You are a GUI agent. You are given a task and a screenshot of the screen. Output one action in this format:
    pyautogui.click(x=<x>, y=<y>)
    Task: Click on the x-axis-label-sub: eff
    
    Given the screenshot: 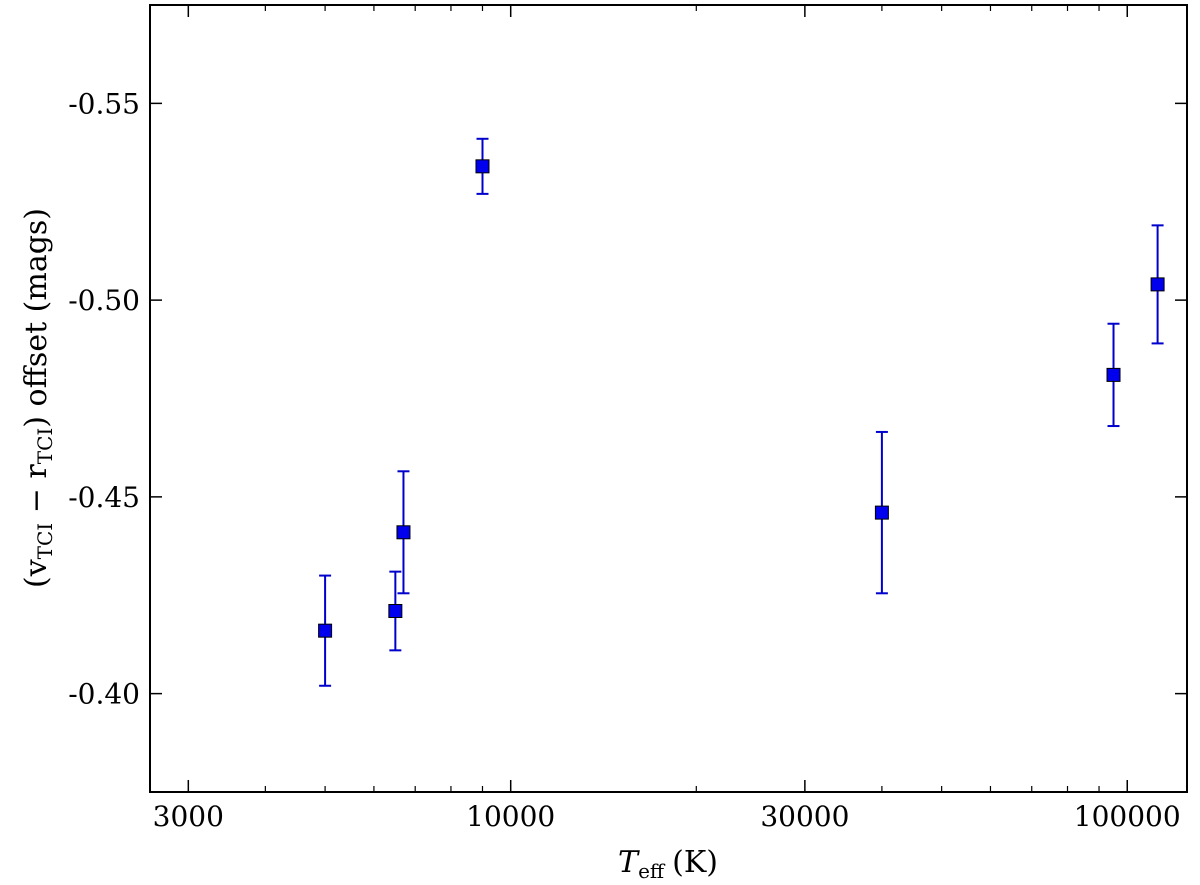 What is the action you would take?
    pyautogui.click(x=652, y=871)
    